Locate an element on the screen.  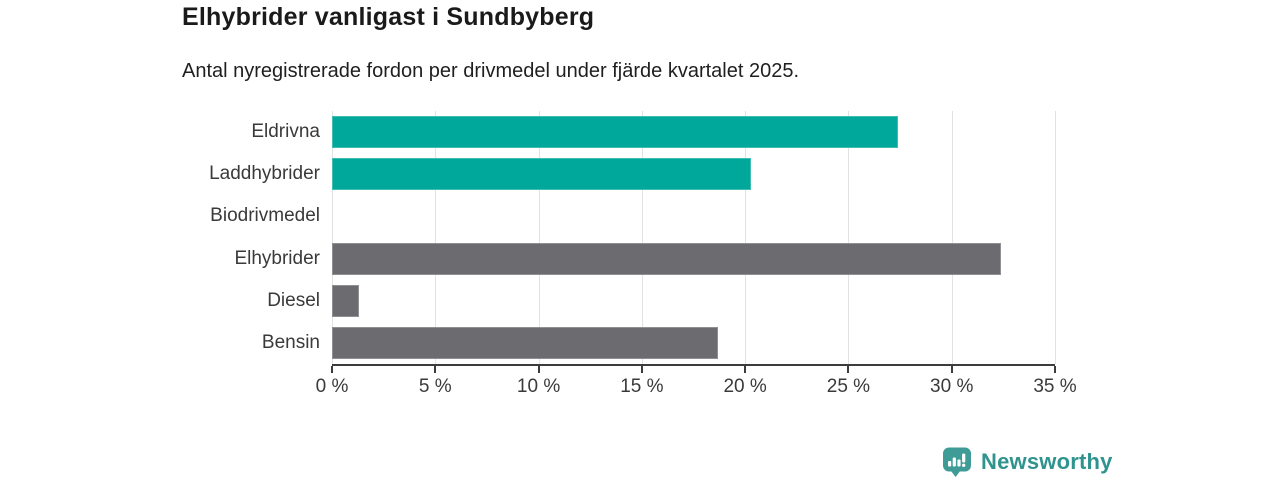
category-label: Eldrivna is located at coordinates (285, 132).